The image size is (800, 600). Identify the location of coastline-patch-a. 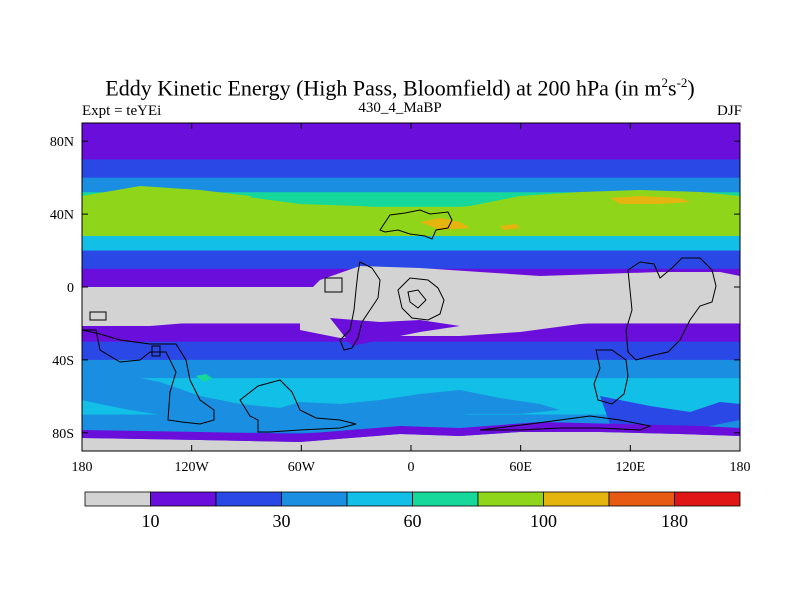
(333, 285).